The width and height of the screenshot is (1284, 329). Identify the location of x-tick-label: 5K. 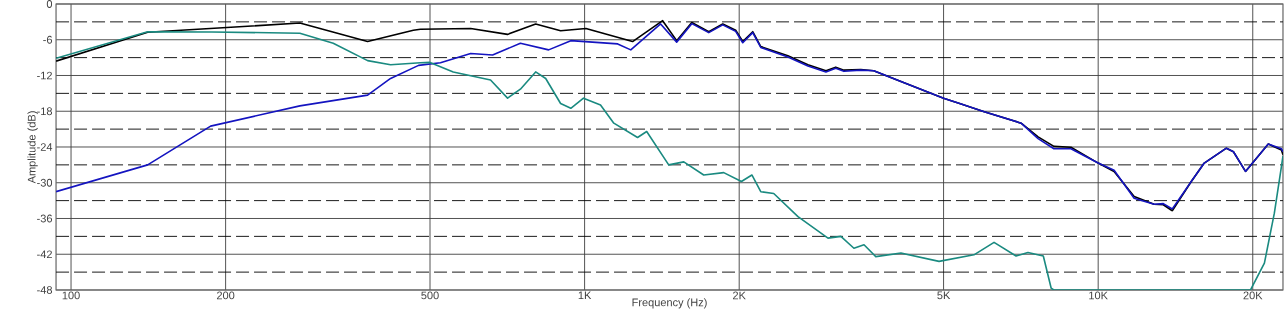
(944, 295).